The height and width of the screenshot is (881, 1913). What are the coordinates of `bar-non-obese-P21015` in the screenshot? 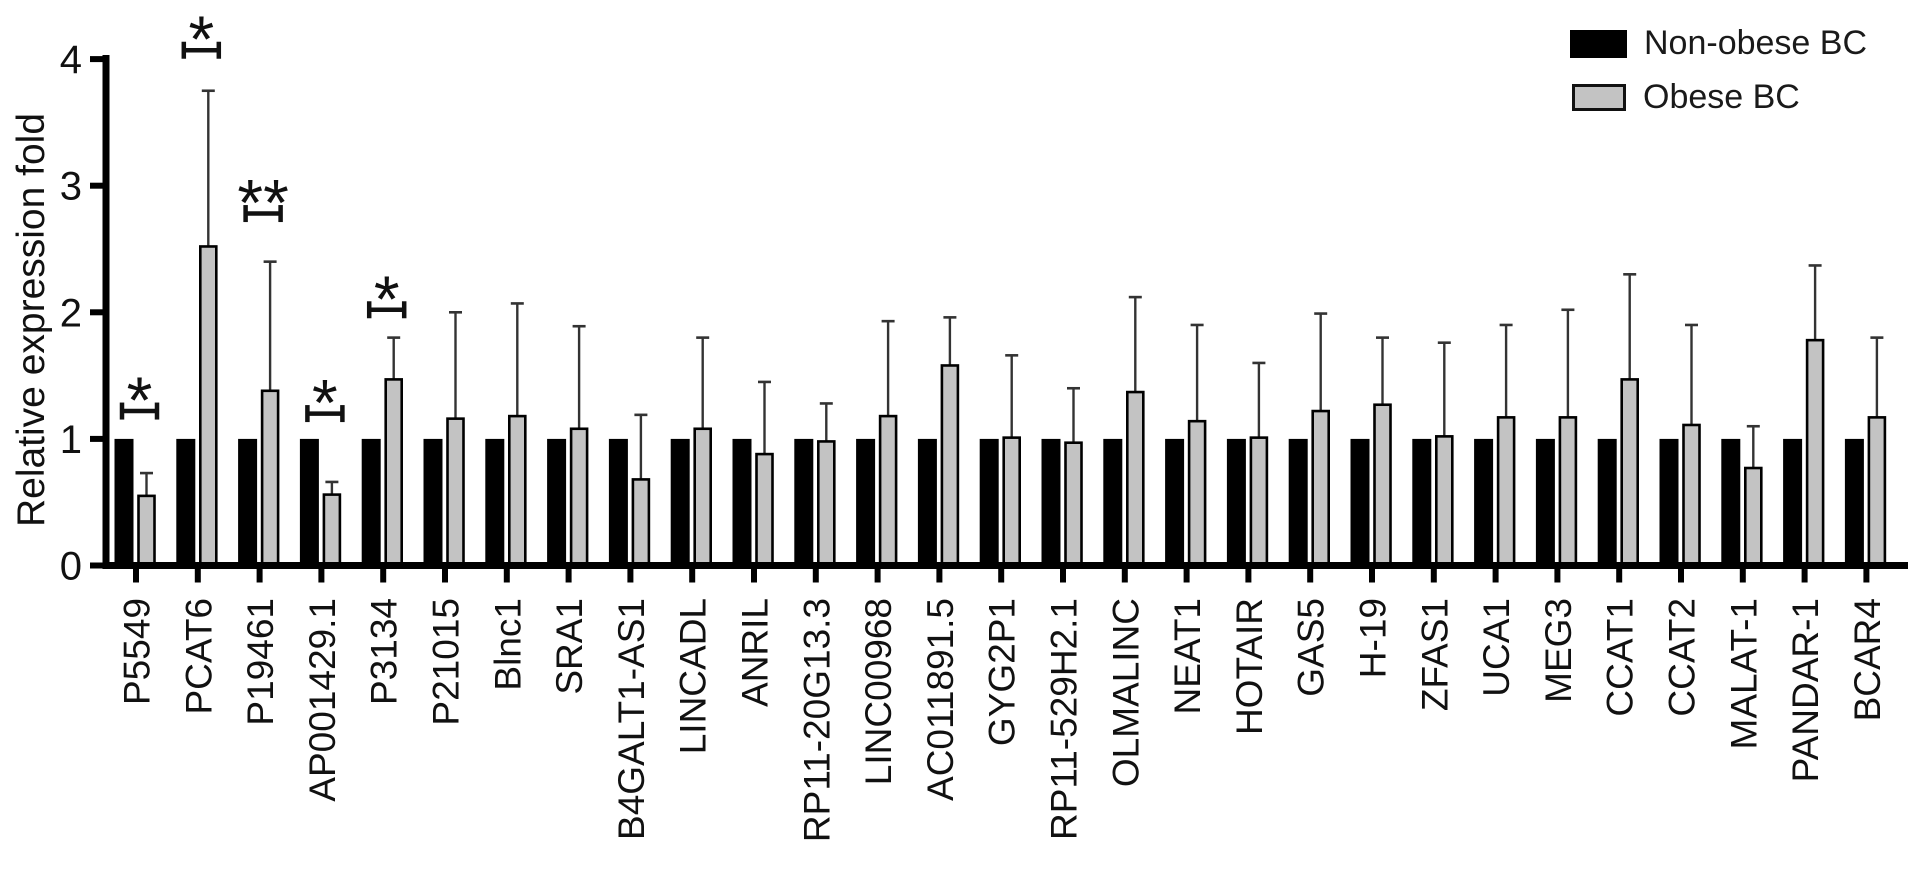 It's located at (433, 503).